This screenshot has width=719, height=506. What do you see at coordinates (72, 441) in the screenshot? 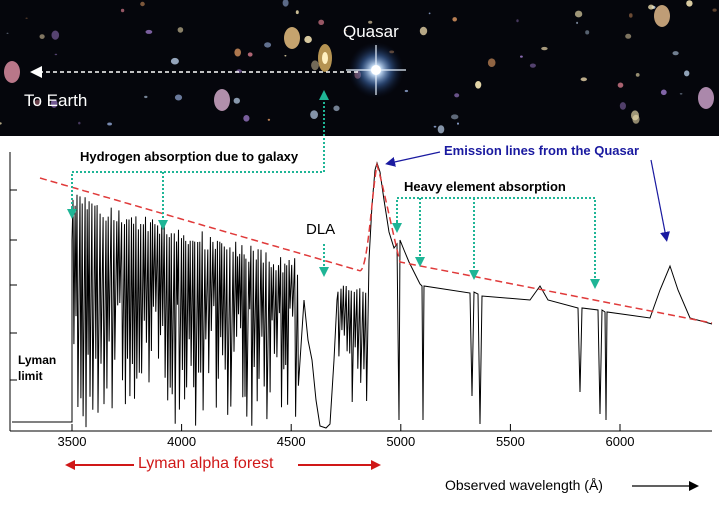
I see `x-tick-label: 3500` at bounding box center [72, 441].